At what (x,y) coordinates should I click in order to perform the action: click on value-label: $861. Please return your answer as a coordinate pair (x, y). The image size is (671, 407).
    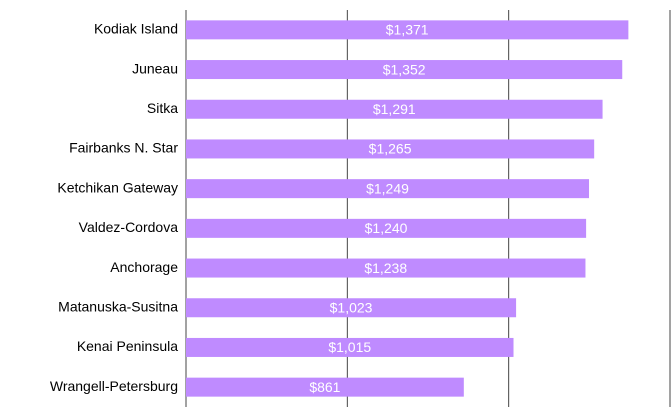
    Looking at the image, I should click on (324, 387).